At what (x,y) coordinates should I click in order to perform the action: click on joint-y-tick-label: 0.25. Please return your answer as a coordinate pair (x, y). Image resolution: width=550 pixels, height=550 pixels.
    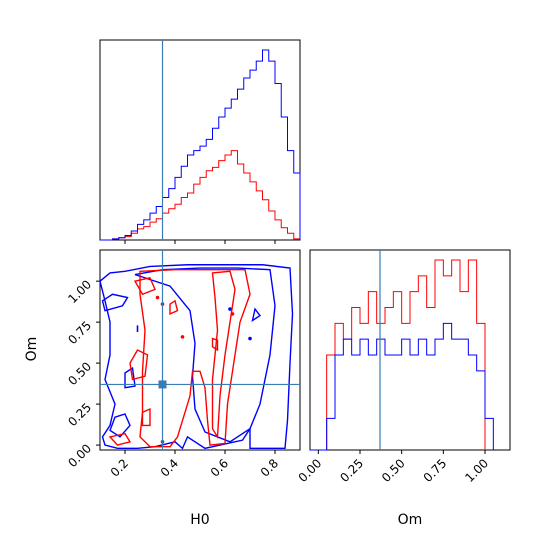
    Looking at the image, I should click on (79, 414).